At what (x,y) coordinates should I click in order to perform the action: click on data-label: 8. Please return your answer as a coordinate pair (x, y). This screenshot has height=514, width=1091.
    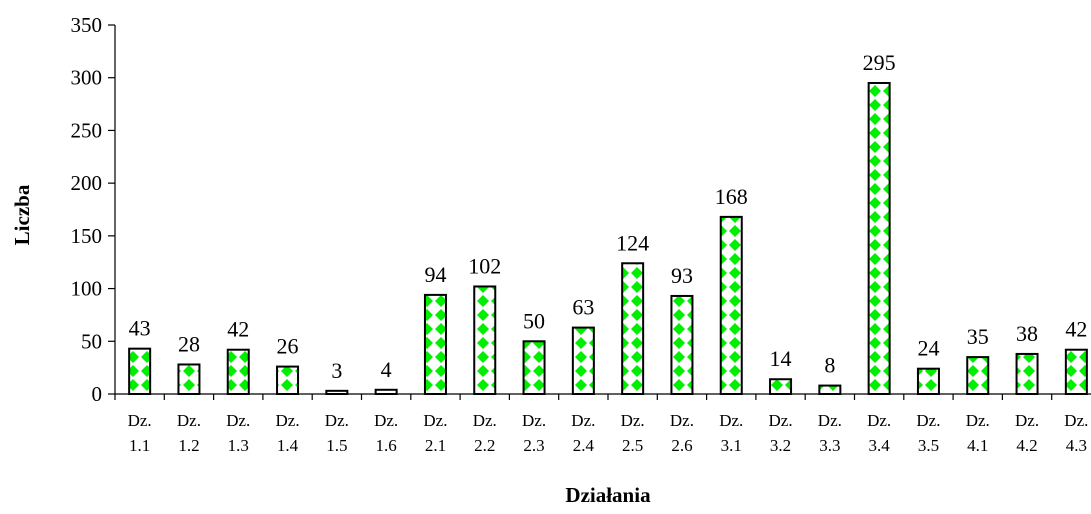
    Looking at the image, I should click on (829, 365).